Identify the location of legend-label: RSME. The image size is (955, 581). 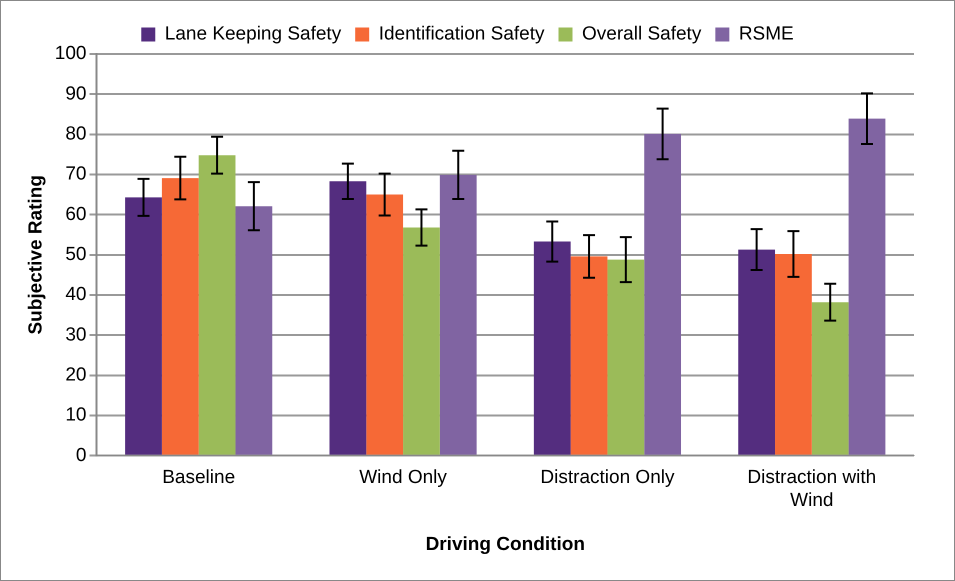
(766, 34).